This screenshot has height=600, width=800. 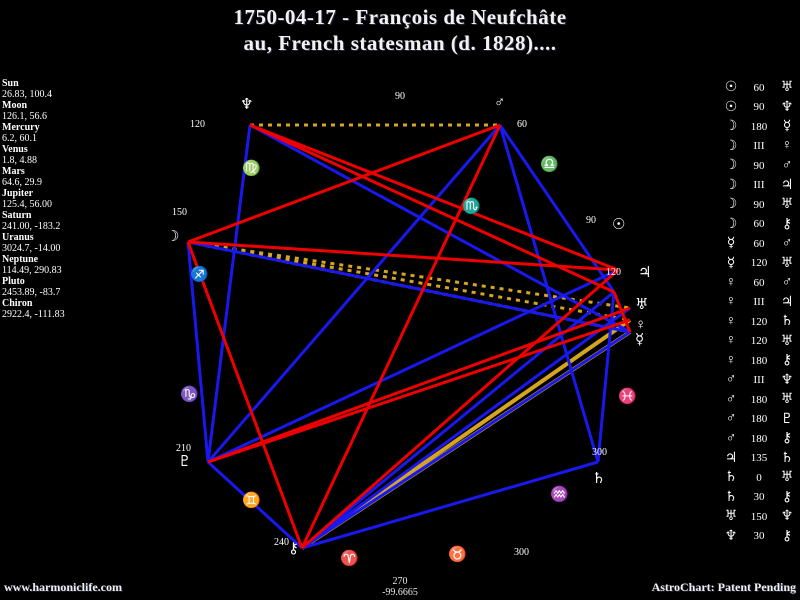 I want to click on aspect-planet1-icon: ♅, so click(x=731, y=517).